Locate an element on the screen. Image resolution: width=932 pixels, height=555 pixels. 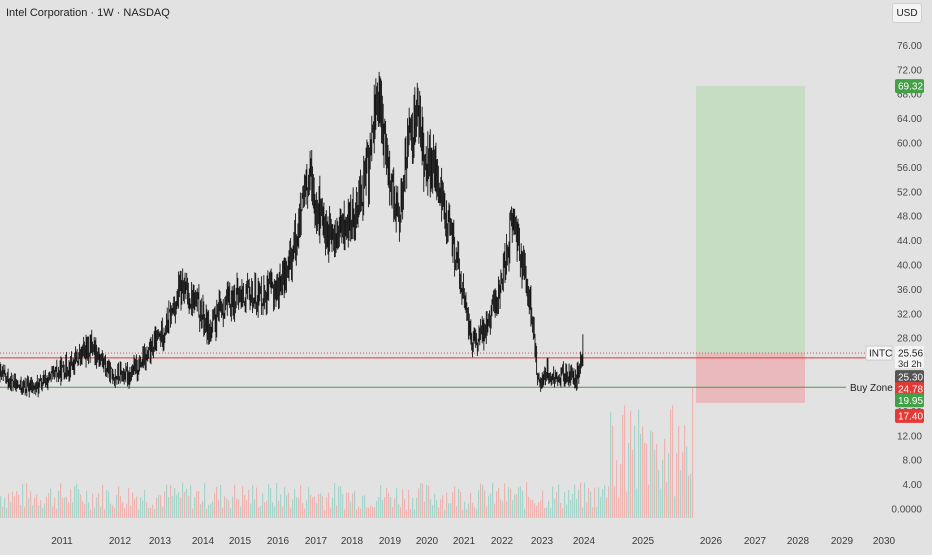
x-tick-label: 2027 is located at coordinates (755, 541).